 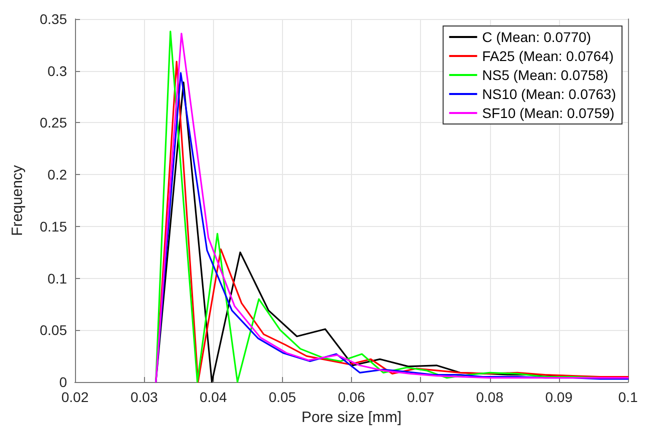 What do you see at coordinates (537, 37) in the screenshot?
I see `legend-label: C (Mean: 0.0770)` at bounding box center [537, 37].